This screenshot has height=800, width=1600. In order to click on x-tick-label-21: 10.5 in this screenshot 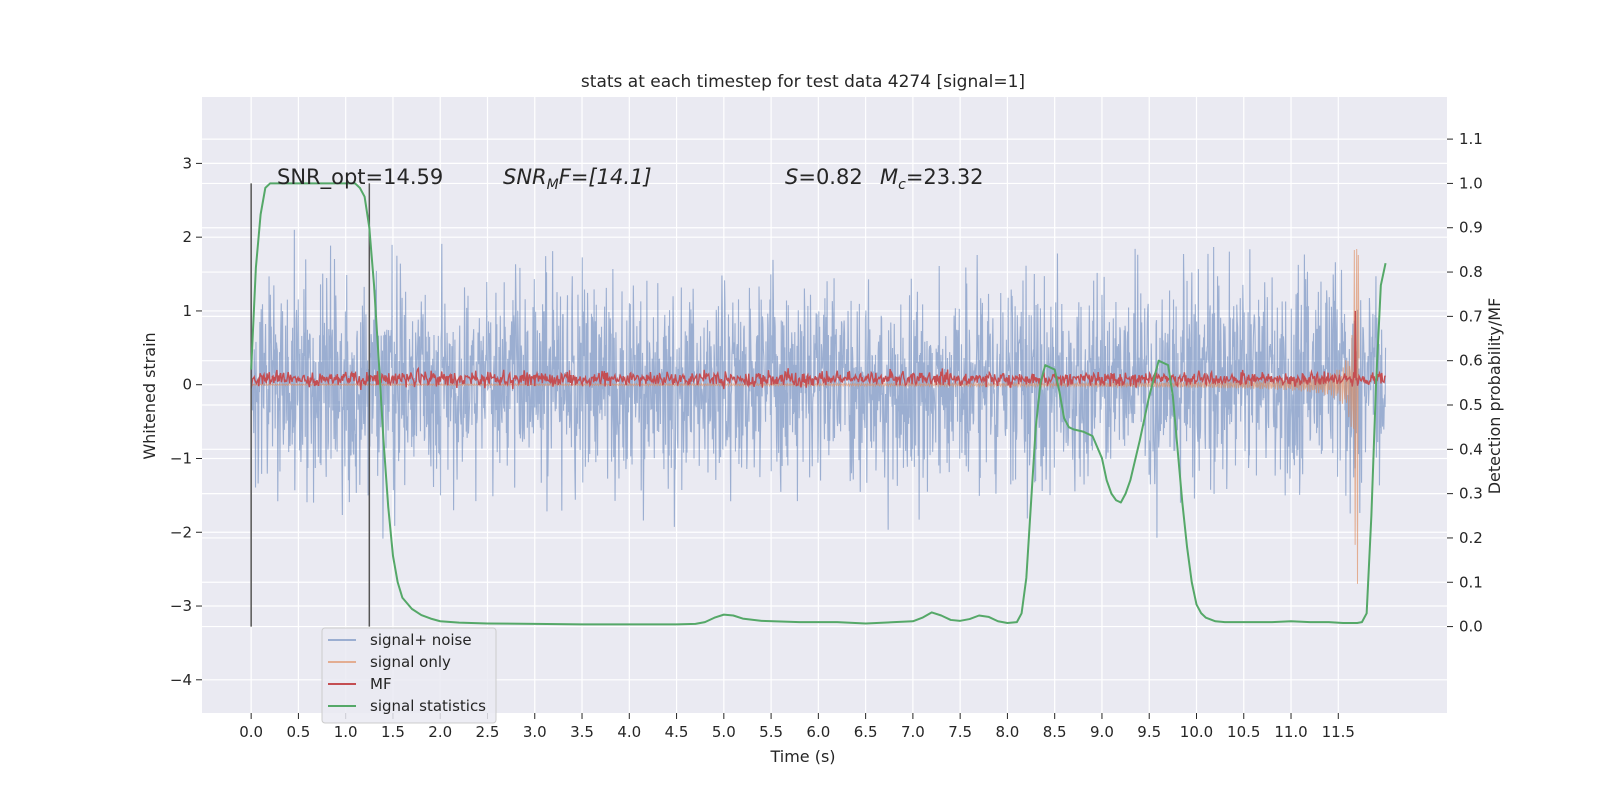, I will do `click(1243, 732)`.